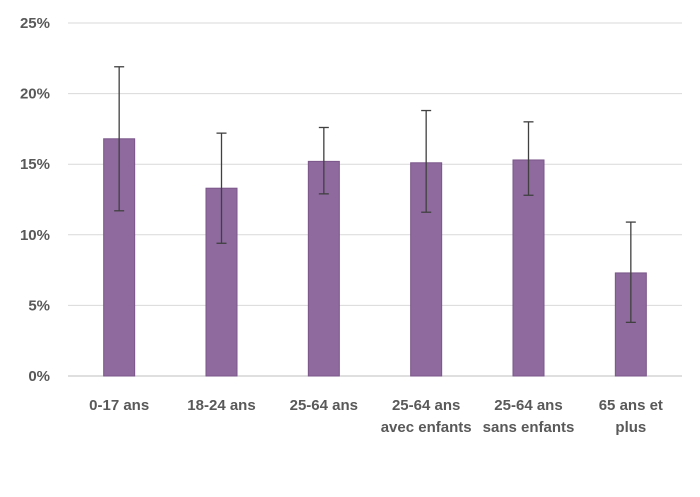  What do you see at coordinates (39, 376) in the screenshot?
I see `y-tick-label: 0%` at bounding box center [39, 376].